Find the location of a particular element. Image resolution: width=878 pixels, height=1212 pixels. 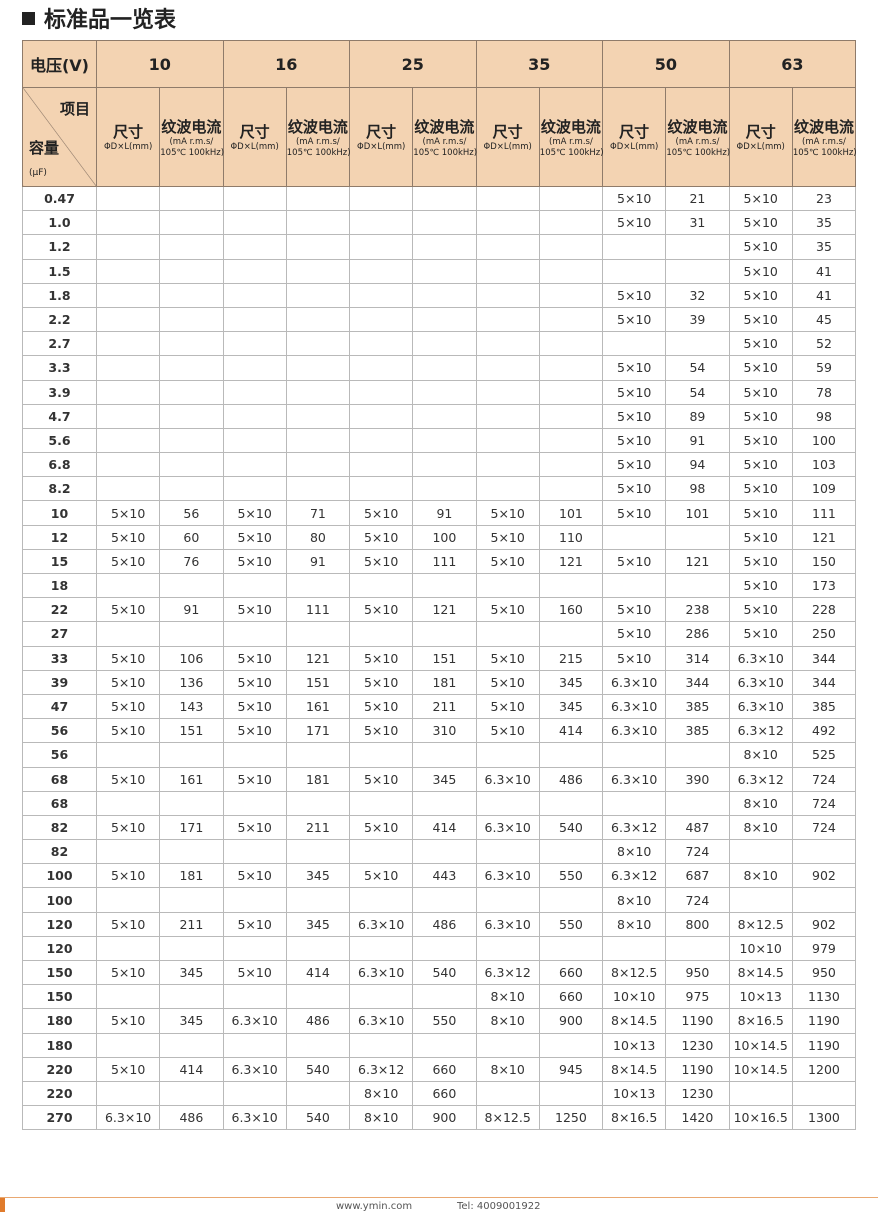

ripple-cell: 52 is located at coordinates (824, 344).